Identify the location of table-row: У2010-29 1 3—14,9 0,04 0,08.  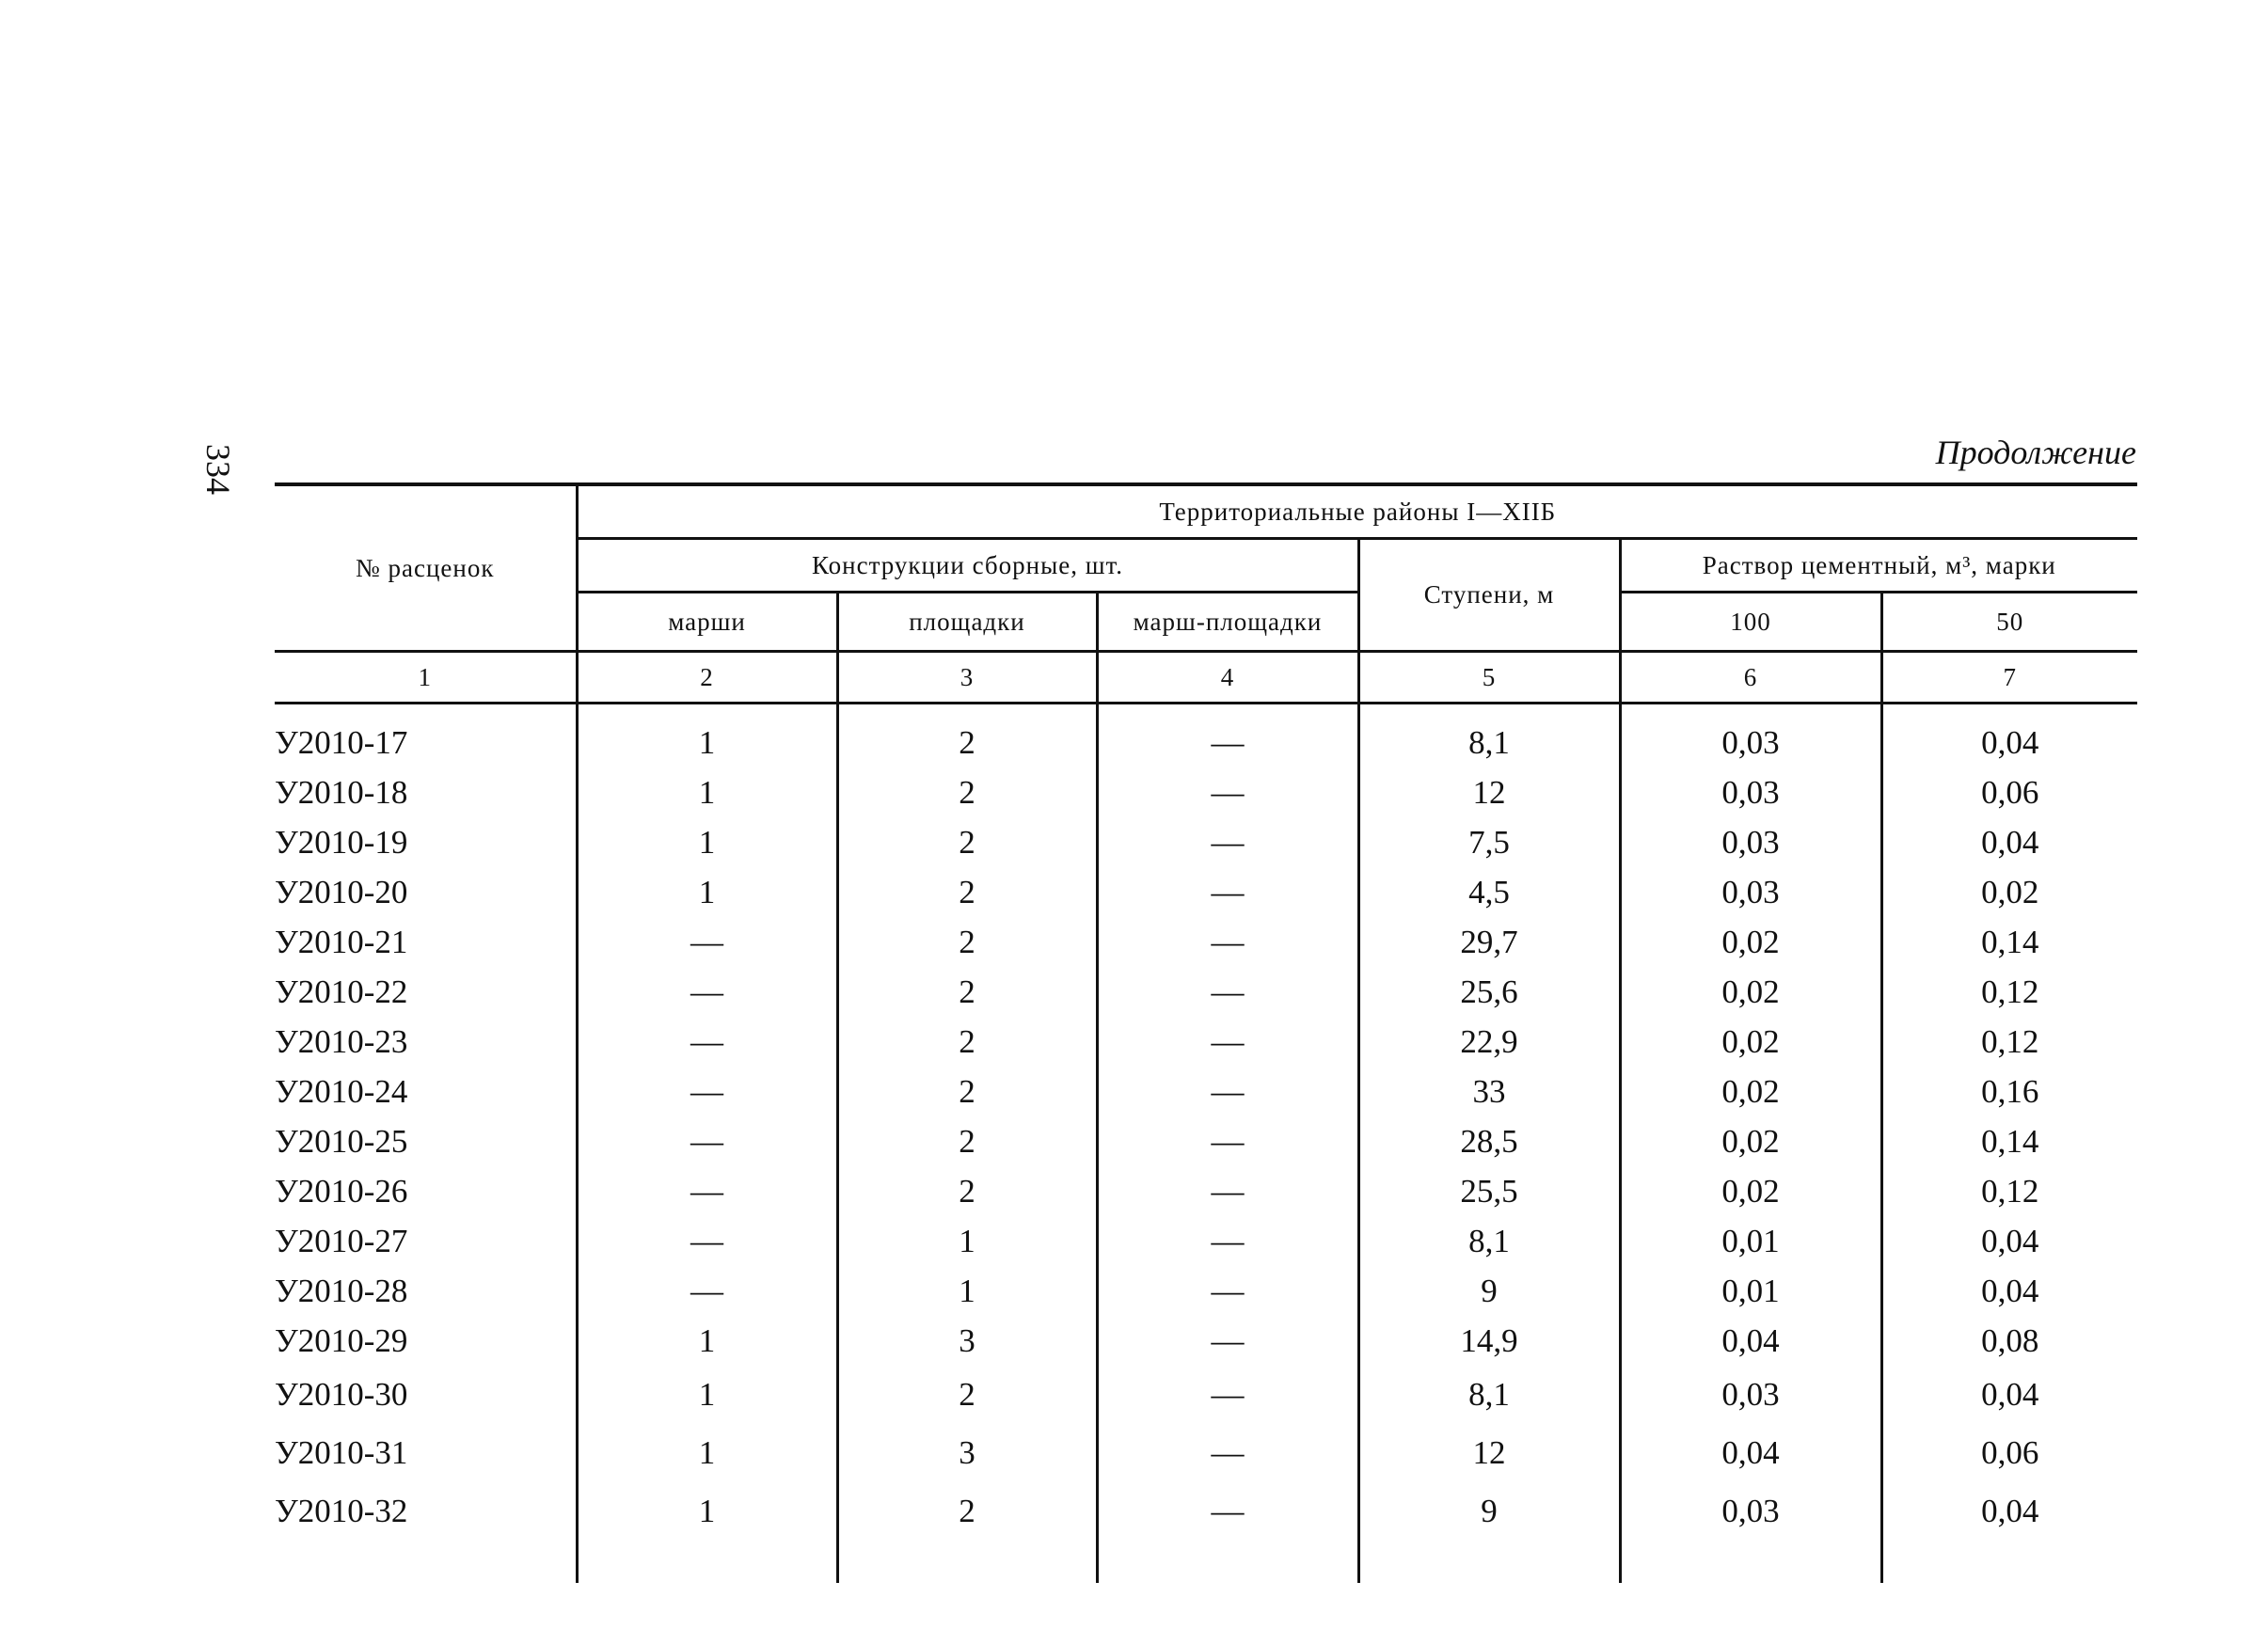
(1206, 1341).